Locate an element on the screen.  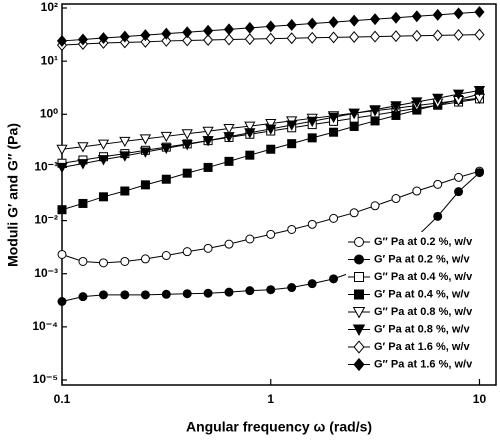
y-tick-label: 10⁻³ is located at coordinates (46, 273).